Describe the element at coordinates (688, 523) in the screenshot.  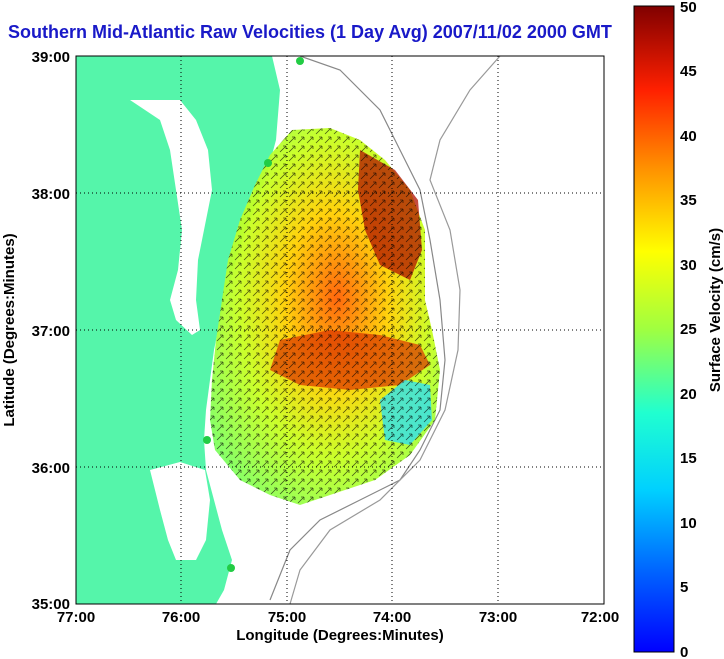
I see `colorbar-tick-label: 10` at that location.